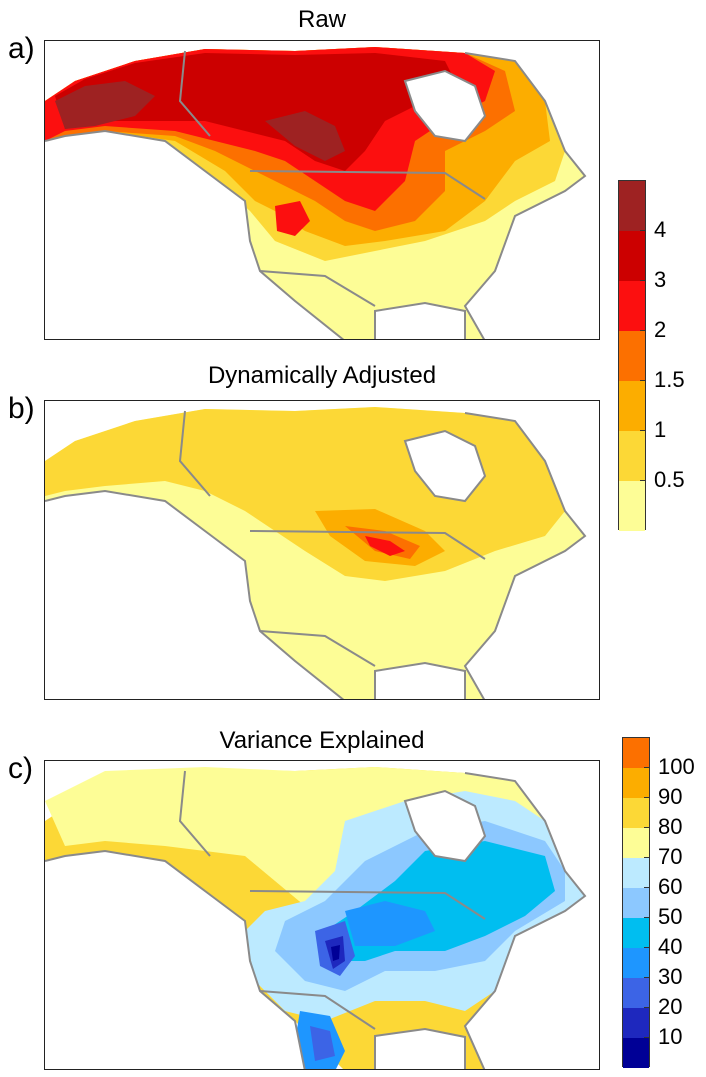 The image size is (706, 1077). I want to click on raw-hudson-bay, so click(445, 106).